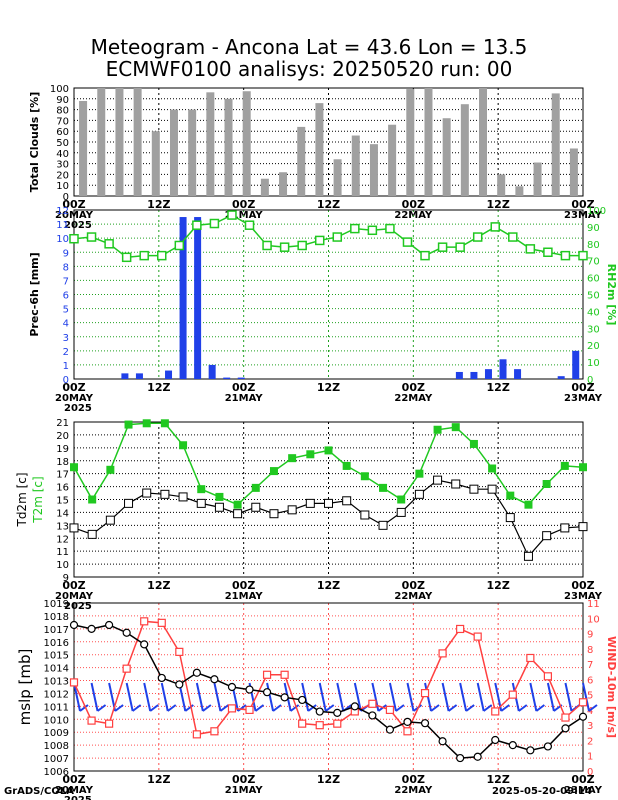  I want to click on temp-ytick-label: 20, so click(62, 436).